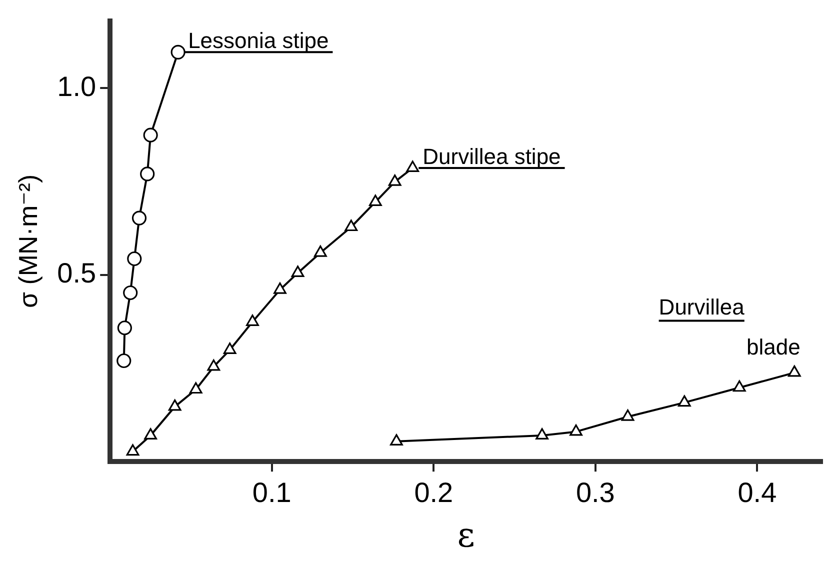  Describe the element at coordinates (729, 327) in the screenshot. I see `series-label: Durvillea blade` at that location.